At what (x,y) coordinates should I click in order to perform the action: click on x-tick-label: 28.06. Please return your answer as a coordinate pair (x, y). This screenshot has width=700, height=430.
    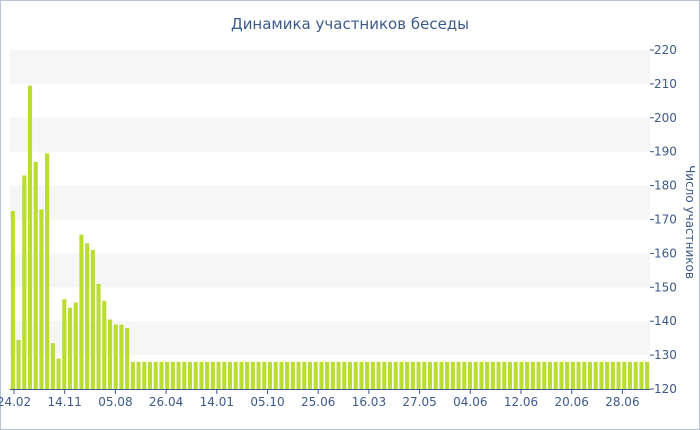
    Looking at the image, I should click on (622, 402).